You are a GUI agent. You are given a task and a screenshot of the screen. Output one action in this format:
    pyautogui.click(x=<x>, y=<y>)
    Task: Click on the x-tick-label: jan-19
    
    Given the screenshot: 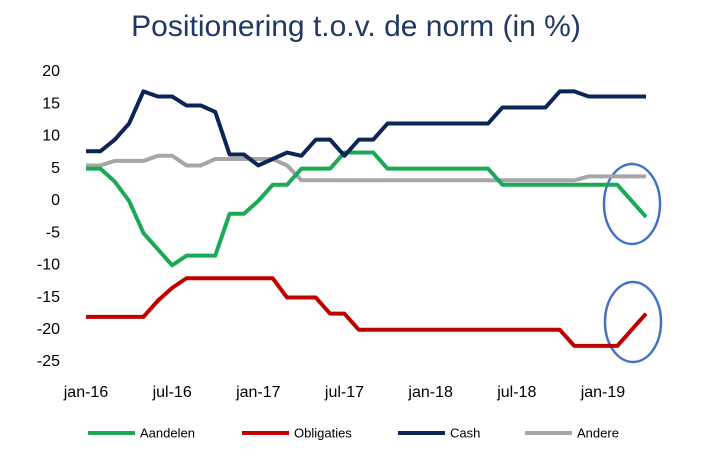 What is the action you would take?
    pyautogui.click(x=603, y=392)
    